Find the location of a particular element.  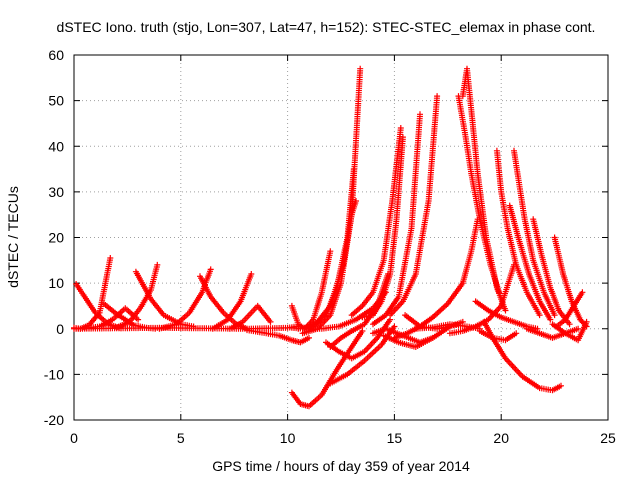

x-tick-label: 25 is located at coordinates (608, 438).